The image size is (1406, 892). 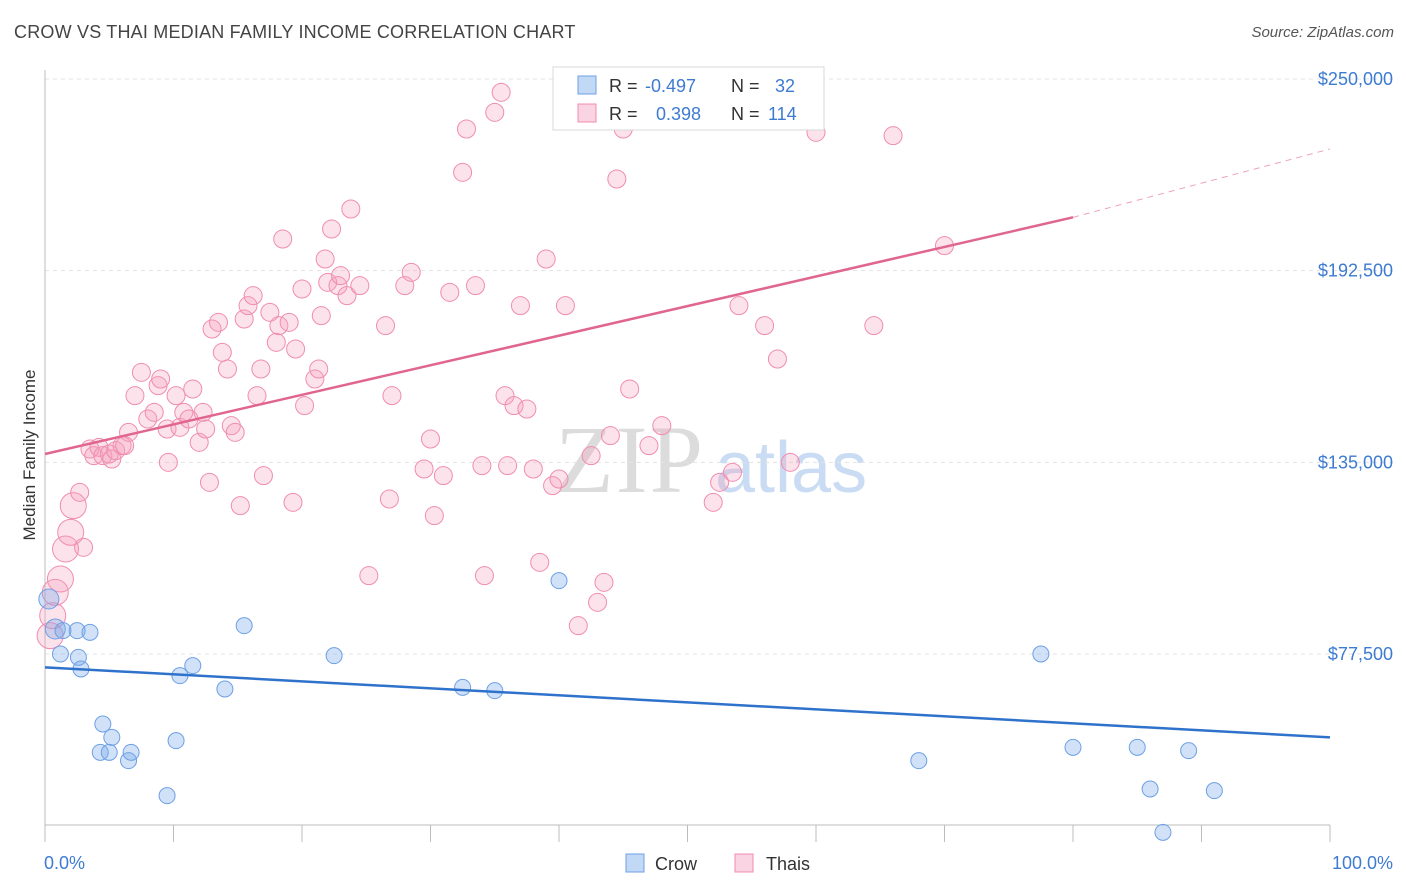 What do you see at coordinates (678, 114) in the screenshot?
I see `legend-thai-r-value: 0.398` at bounding box center [678, 114].